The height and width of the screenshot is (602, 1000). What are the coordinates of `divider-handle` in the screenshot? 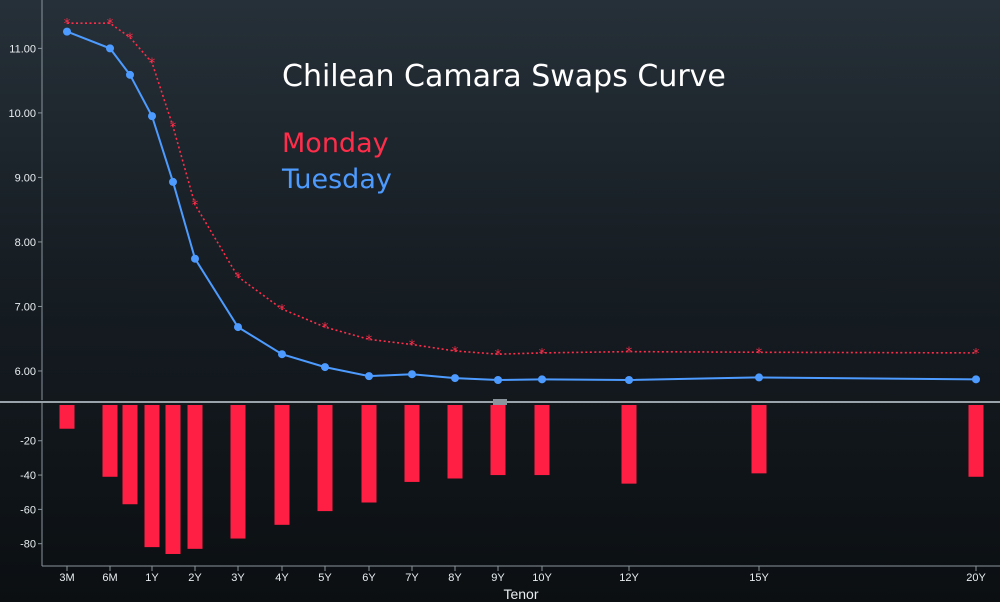 It's located at (500, 402).